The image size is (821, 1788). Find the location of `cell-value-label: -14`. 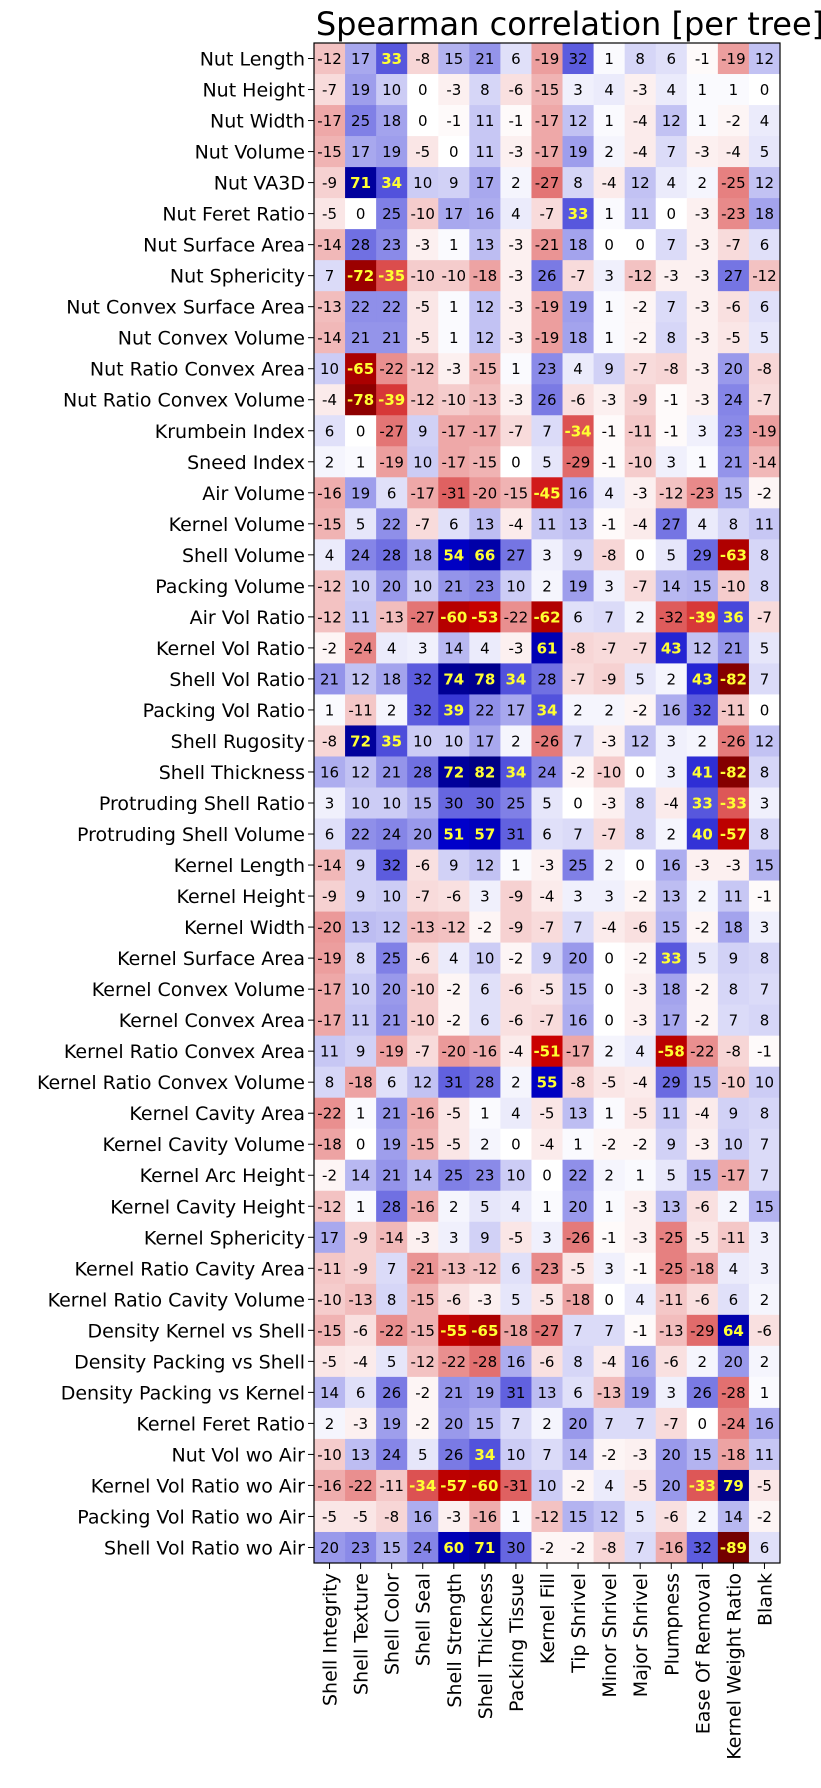

cell-value-label: -14 is located at coordinates (329, 338).